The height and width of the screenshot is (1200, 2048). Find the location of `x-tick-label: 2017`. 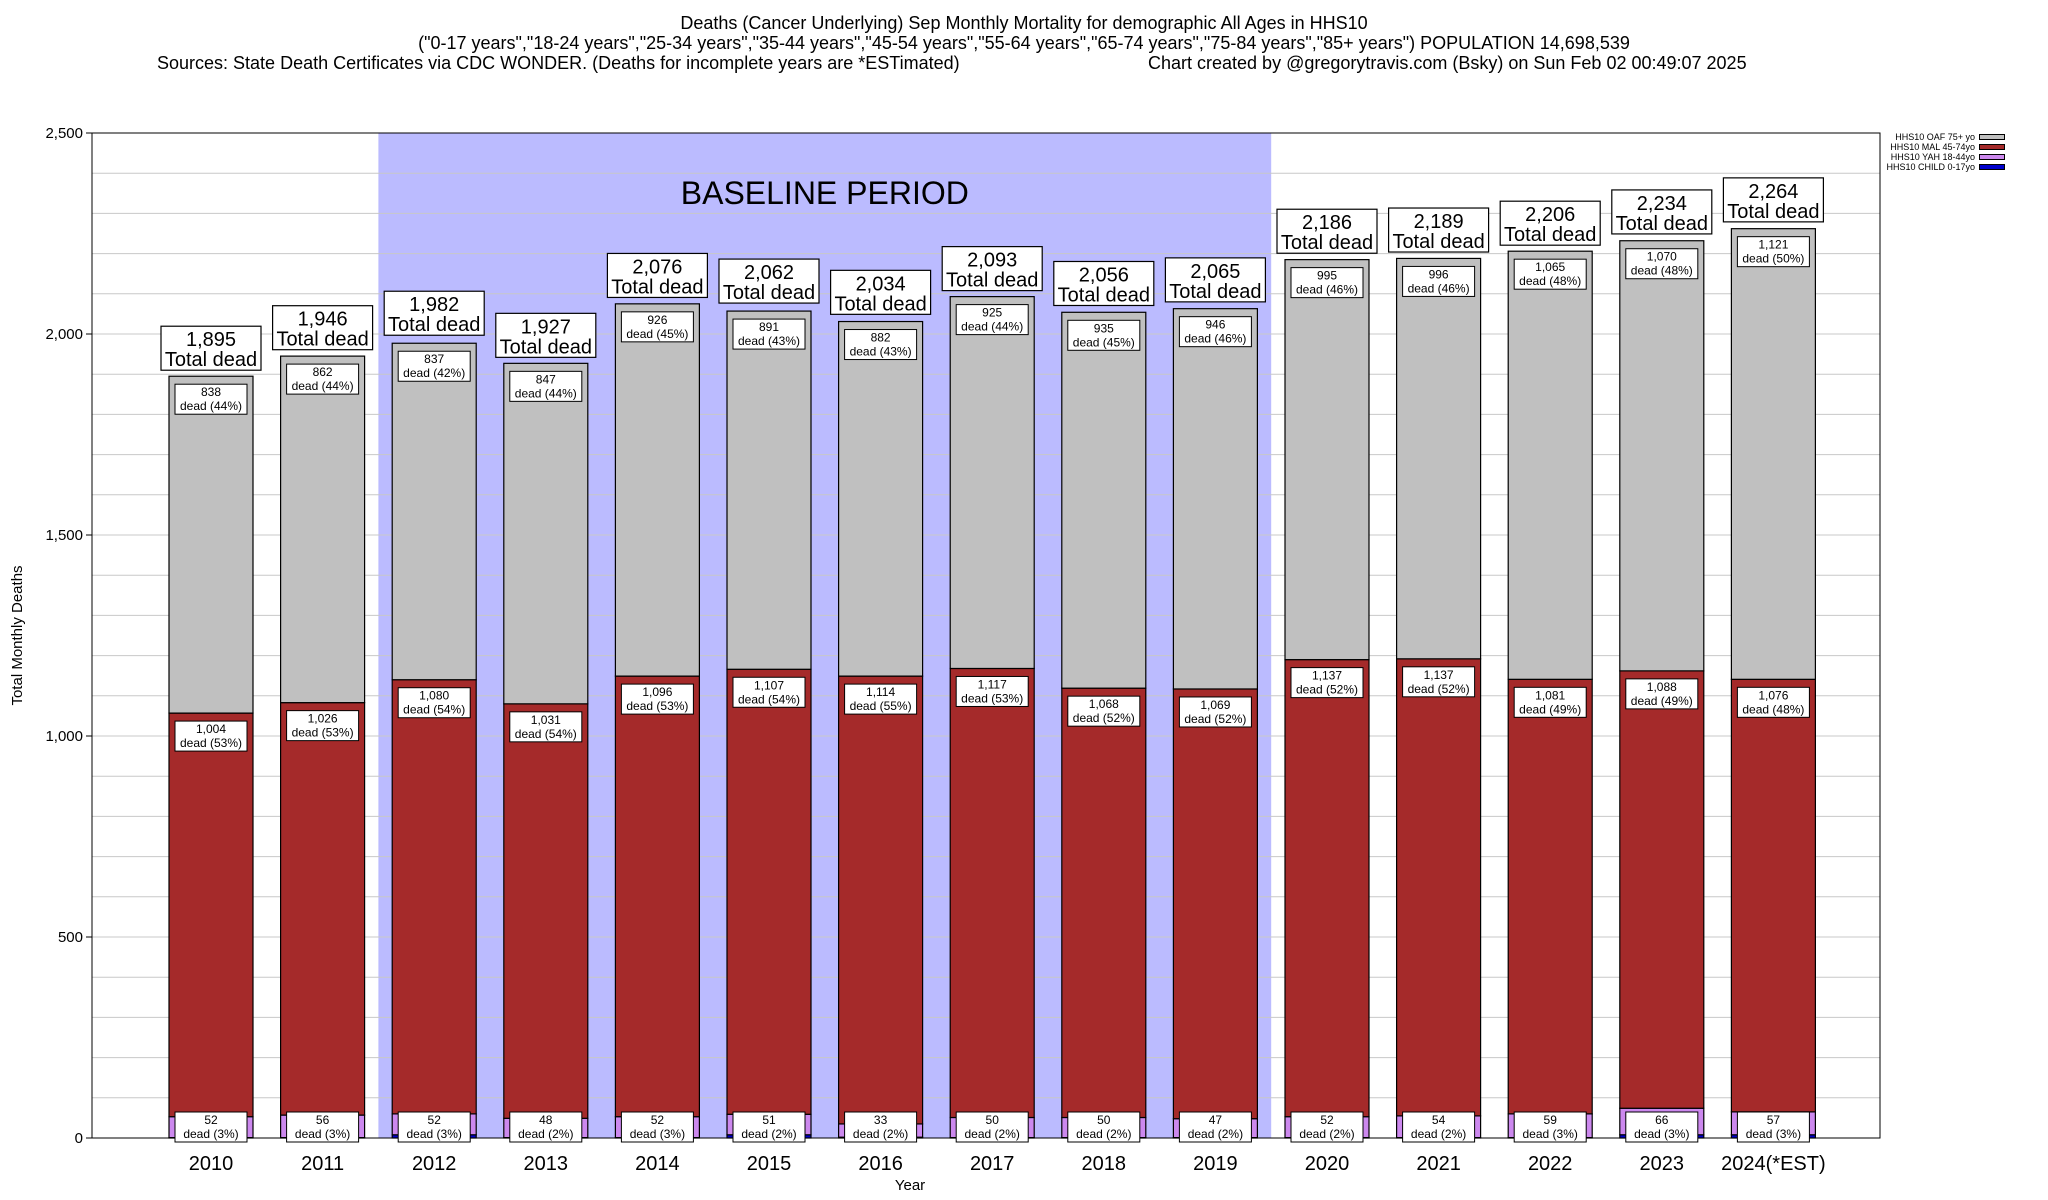

x-tick-label: 2017 is located at coordinates (992, 1164).